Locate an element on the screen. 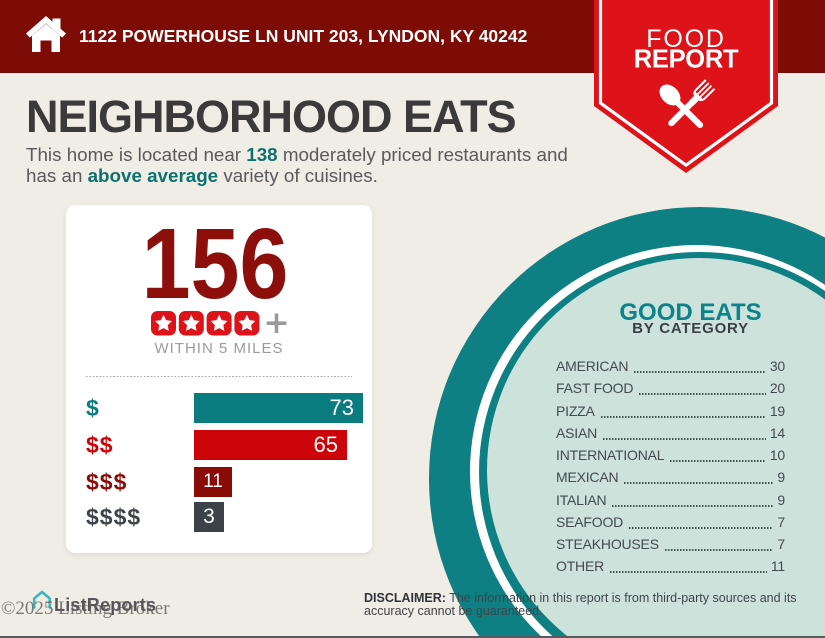  svg-text: FOOD is located at coordinates (685, 39).